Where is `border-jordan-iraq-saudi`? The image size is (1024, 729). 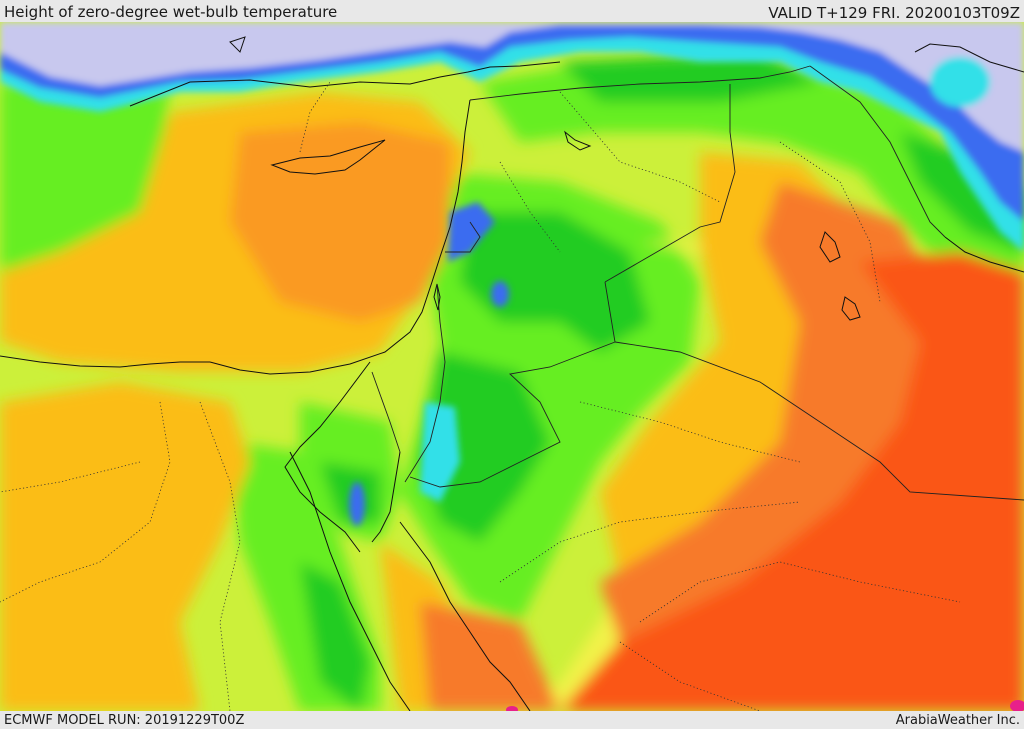 border-jordan-iraq-saudi is located at coordinates (512, 384).